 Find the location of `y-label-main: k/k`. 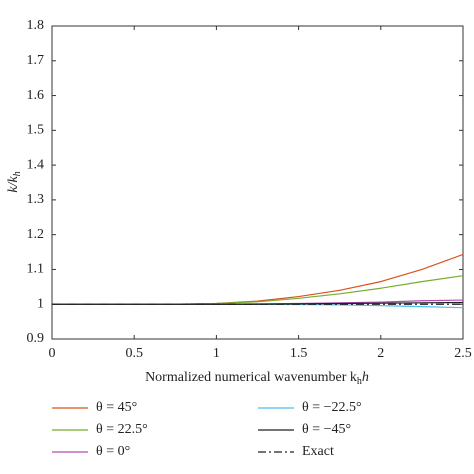

y-label-main: k/k is located at coordinates (13, 184).